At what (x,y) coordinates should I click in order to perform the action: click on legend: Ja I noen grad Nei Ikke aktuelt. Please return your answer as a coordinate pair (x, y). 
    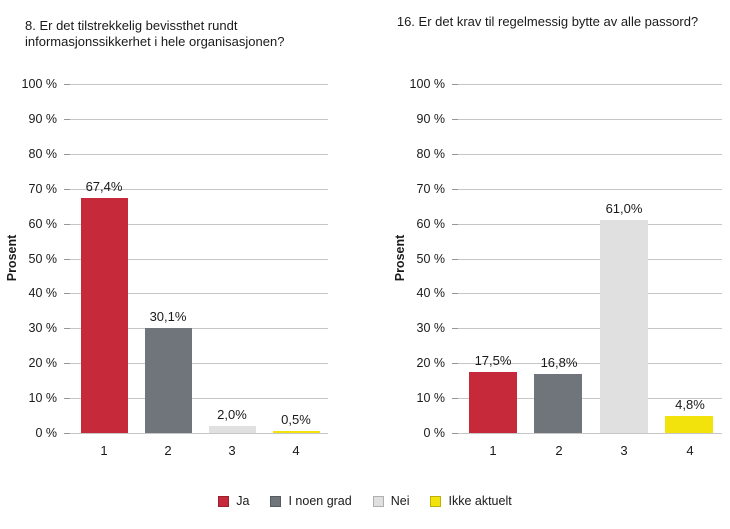
    Looking at the image, I should click on (365, 501).